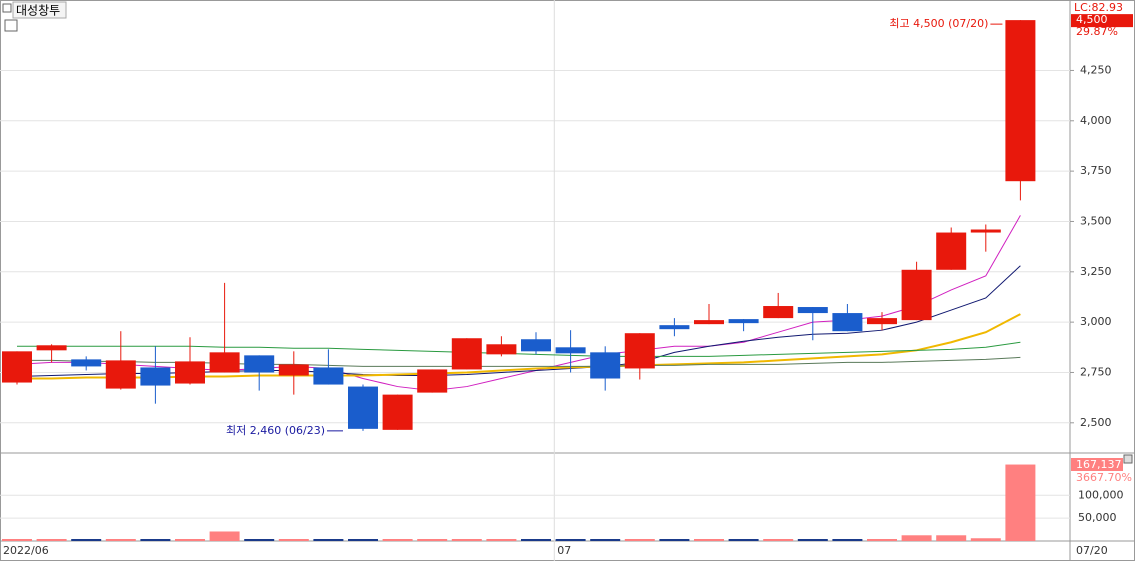  Describe the element at coordinates (519, 349) in the screenshot. I see `moving-average` at that location.